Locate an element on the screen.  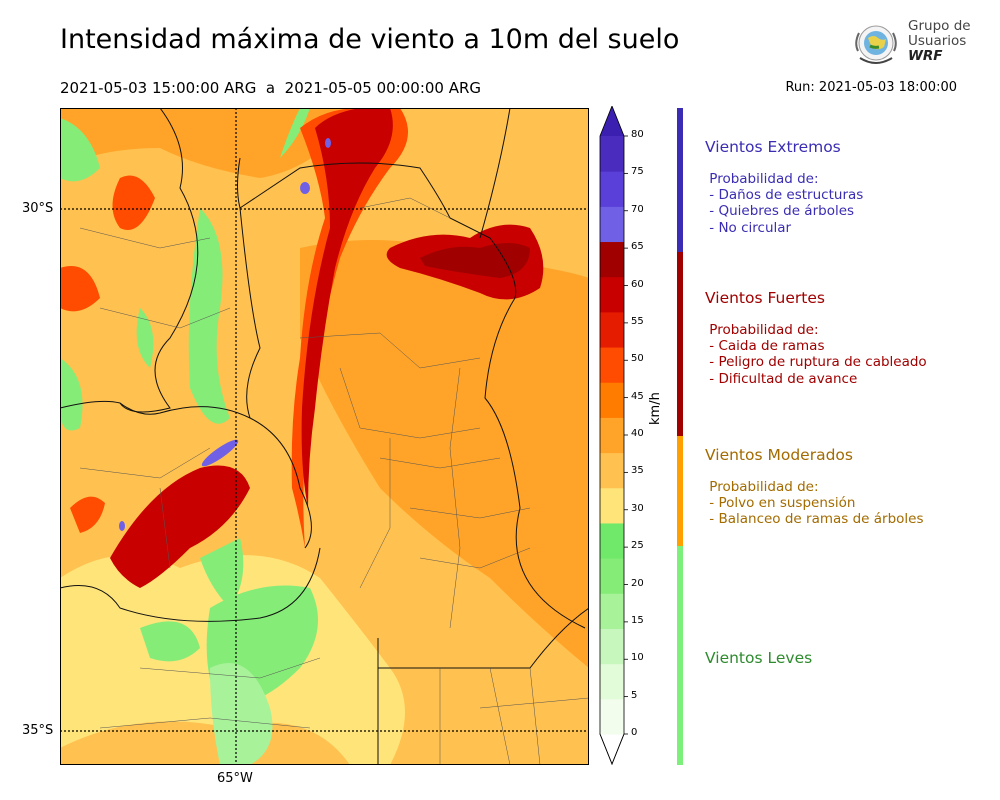
legend-strip-moderate is located at coordinates (680, 491).